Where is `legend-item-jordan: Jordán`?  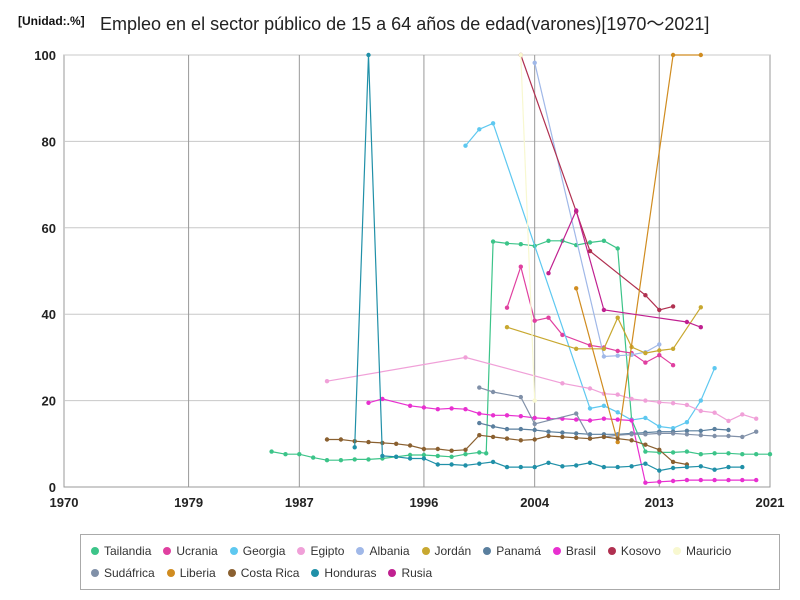 legend-item-jordan: Jordán is located at coordinates (446, 551).